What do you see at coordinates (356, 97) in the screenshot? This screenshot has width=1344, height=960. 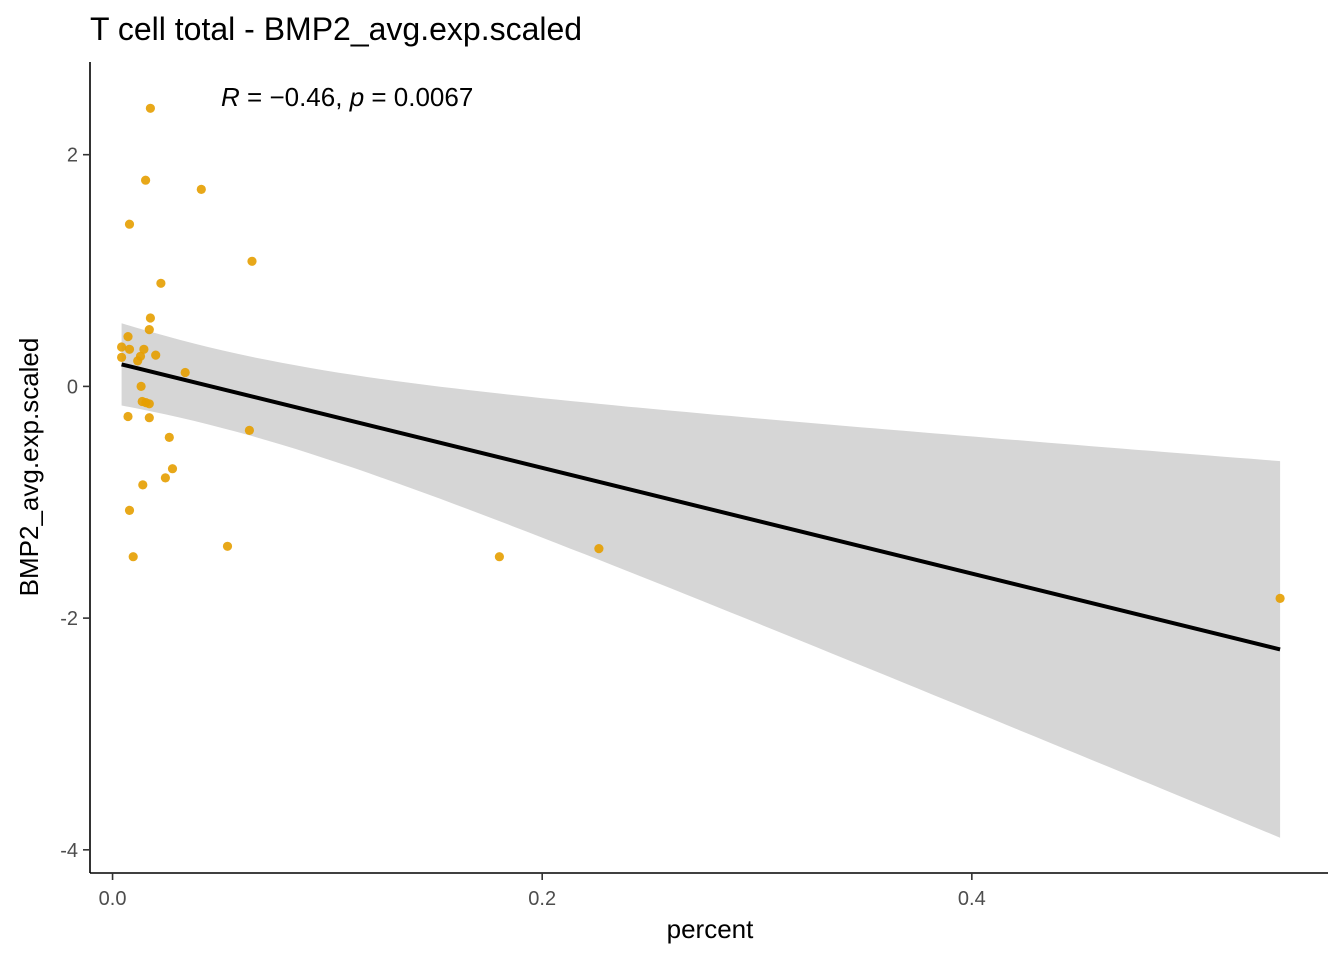 I see `p-symbol: p` at bounding box center [356, 97].